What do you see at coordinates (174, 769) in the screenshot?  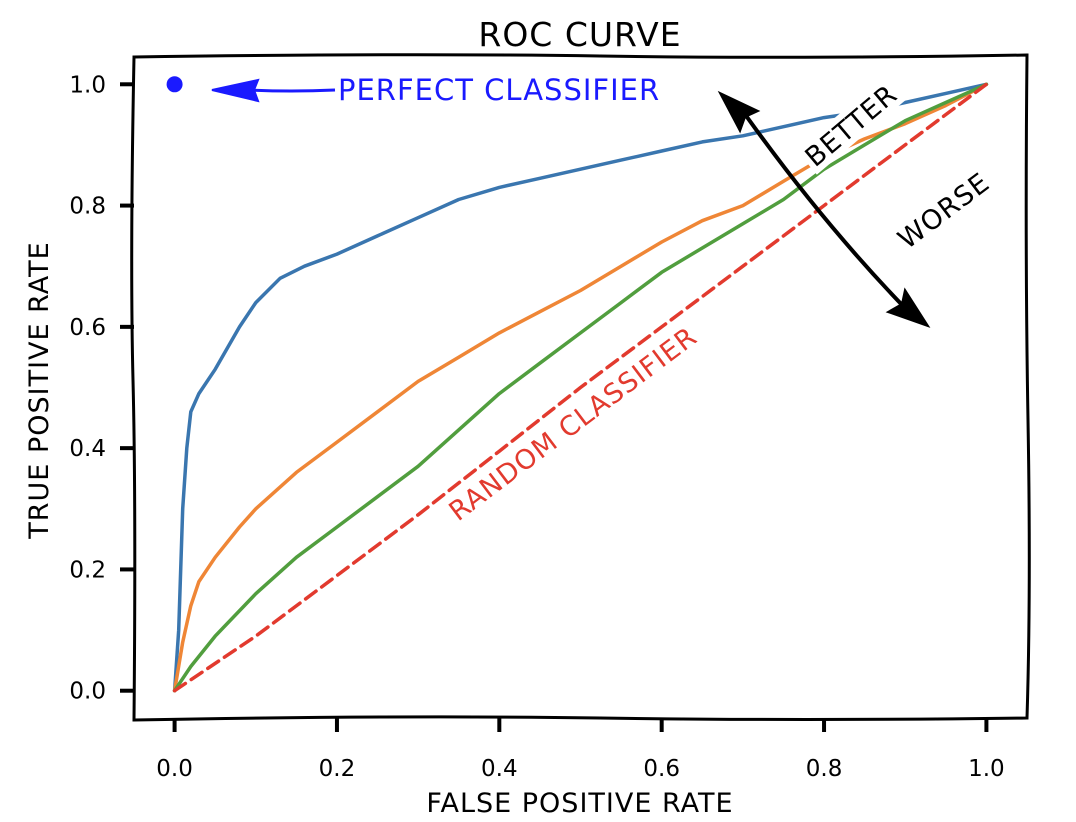 I see `x-tick-label: 0.0` at bounding box center [174, 769].